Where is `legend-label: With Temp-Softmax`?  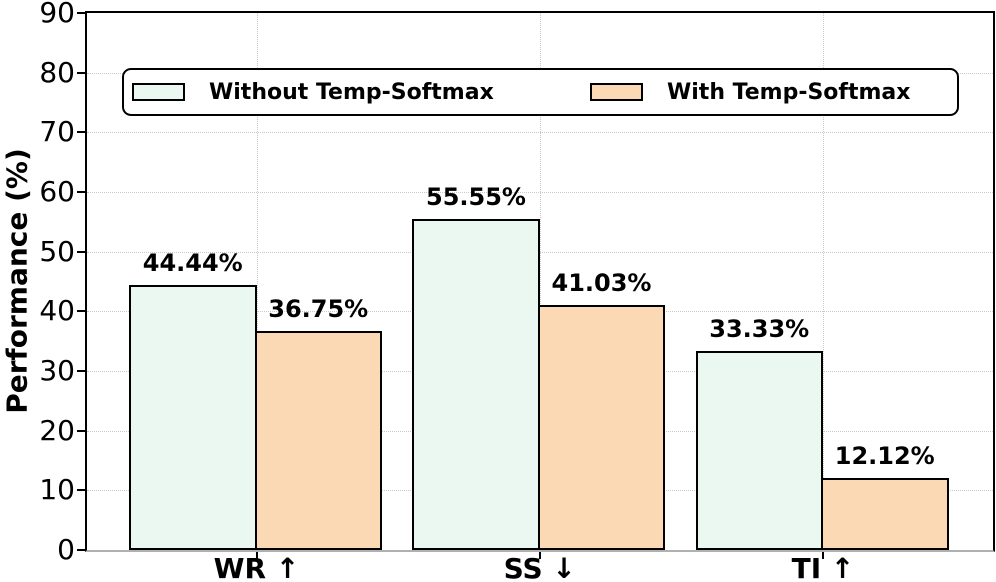
legend-label: With Temp-Softmax is located at coordinates (789, 92).